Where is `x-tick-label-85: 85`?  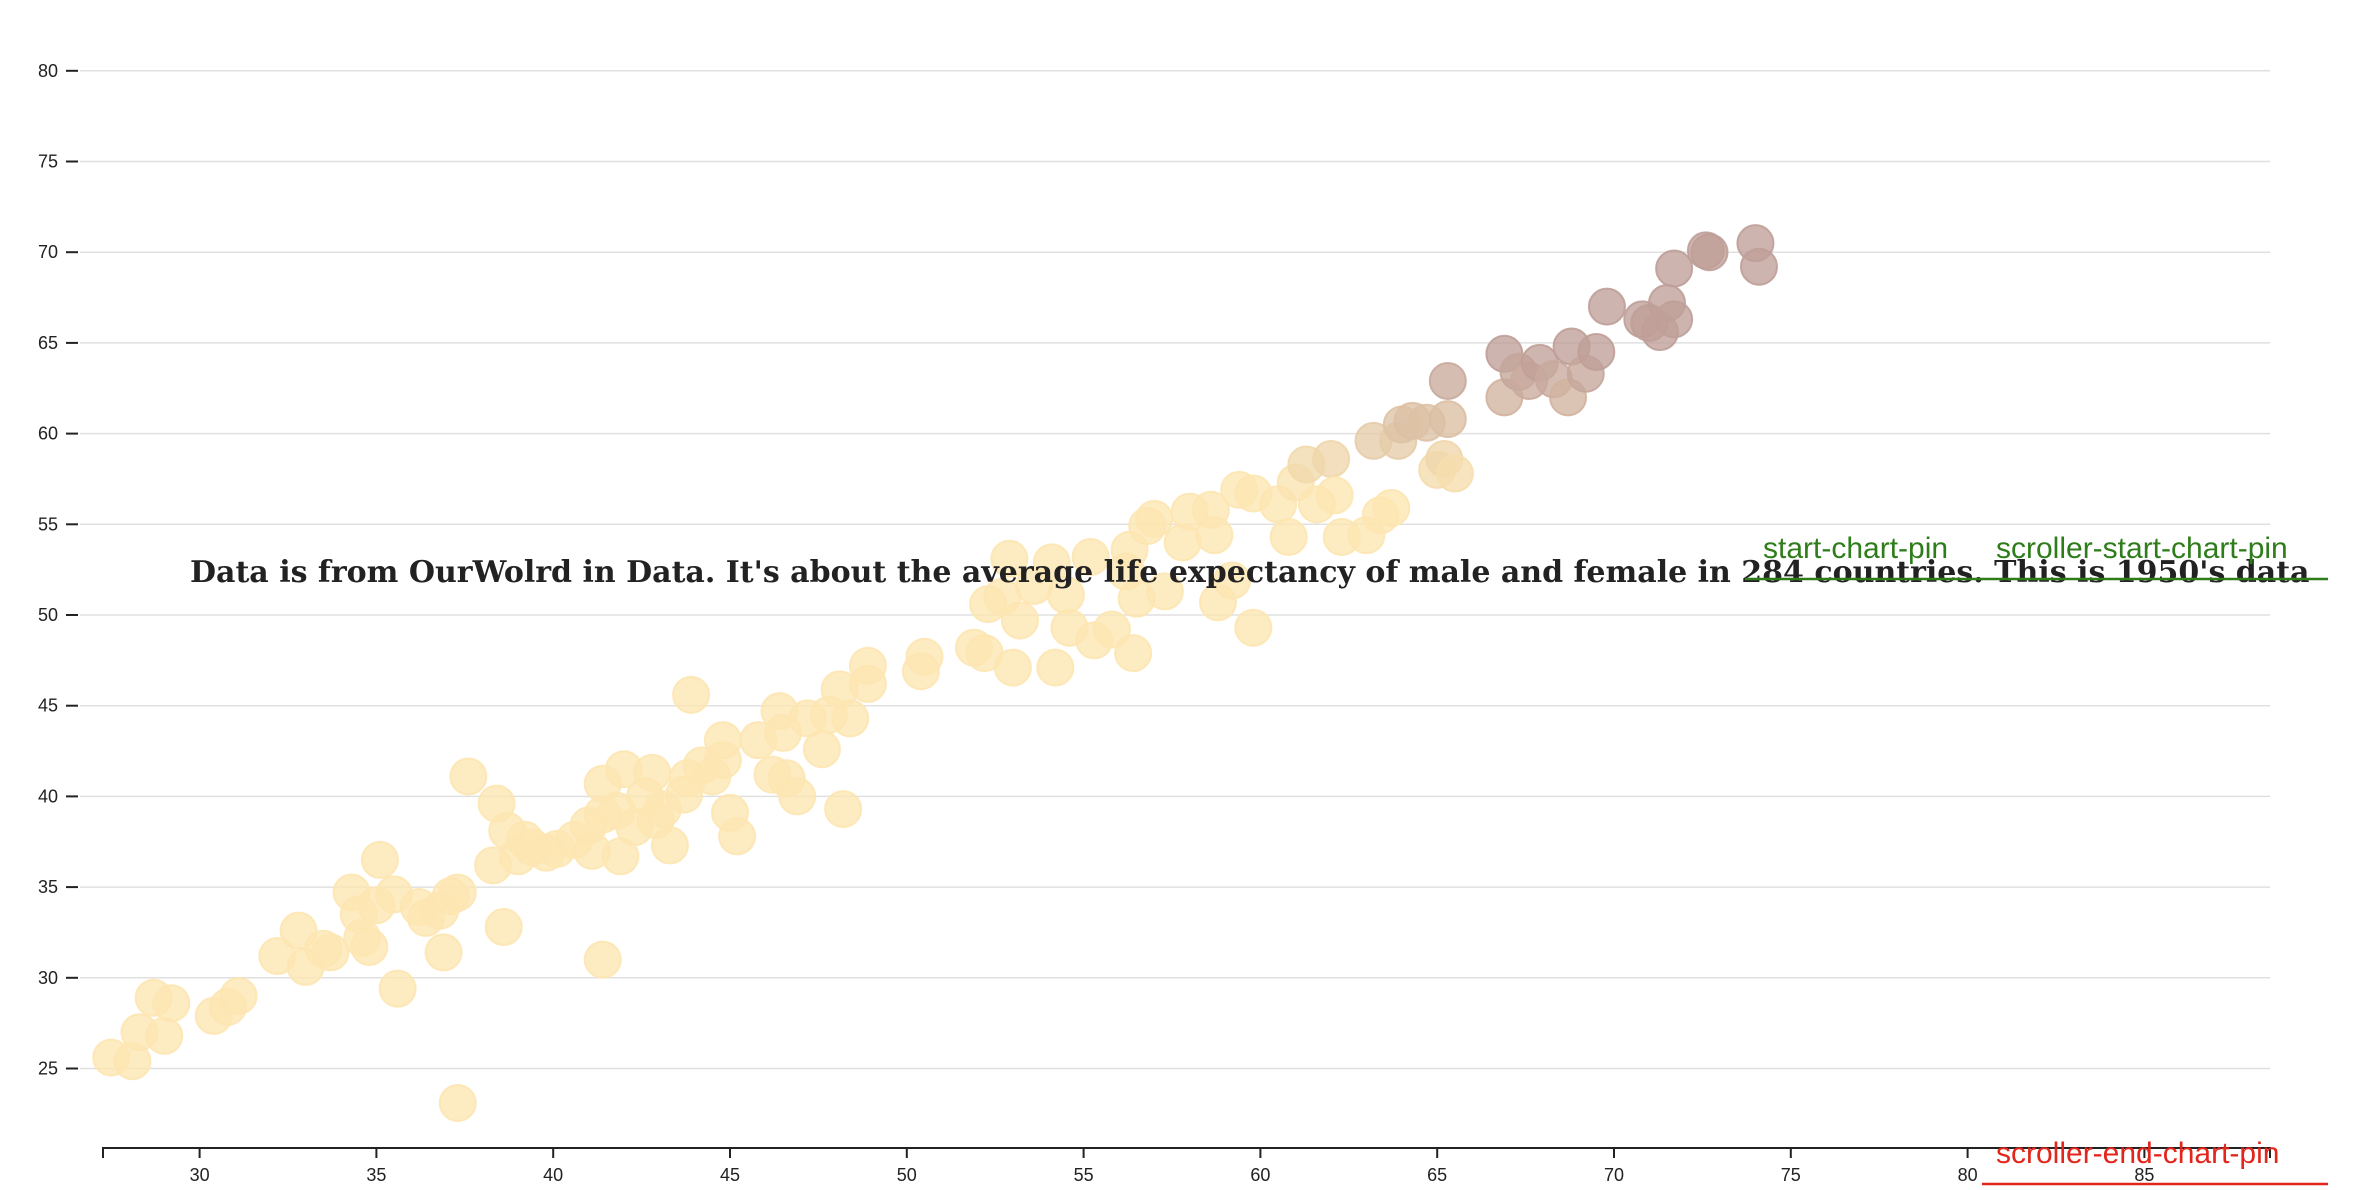
x-tick-label-85: 85 is located at coordinates (2144, 1175).